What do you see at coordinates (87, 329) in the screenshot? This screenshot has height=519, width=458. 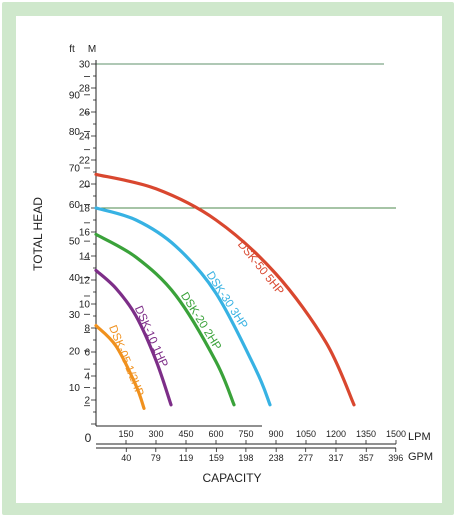 I see `m-tick-label: 8` at bounding box center [87, 329].